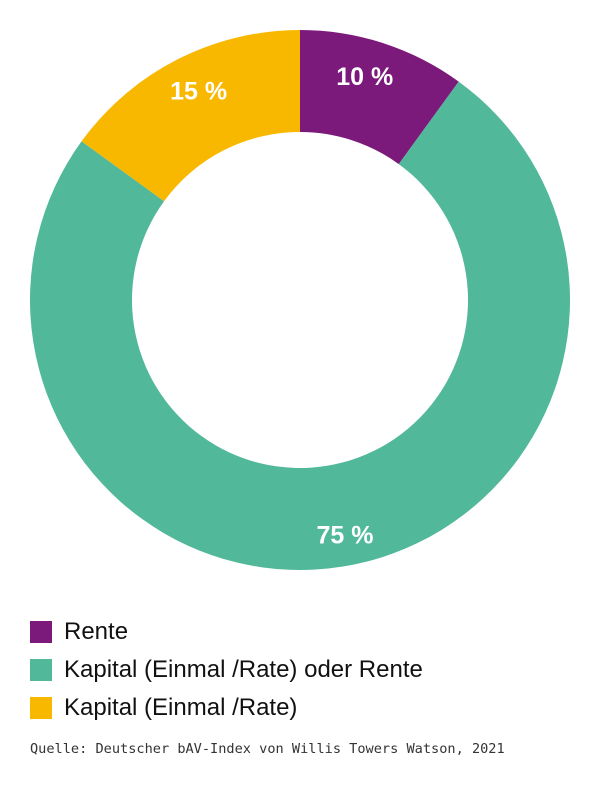 Image resolution: width=602 pixels, height=807 pixels. What do you see at coordinates (198, 91) in the screenshot?
I see `donut-slice-label-2: 15 %` at bounding box center [198, 91].